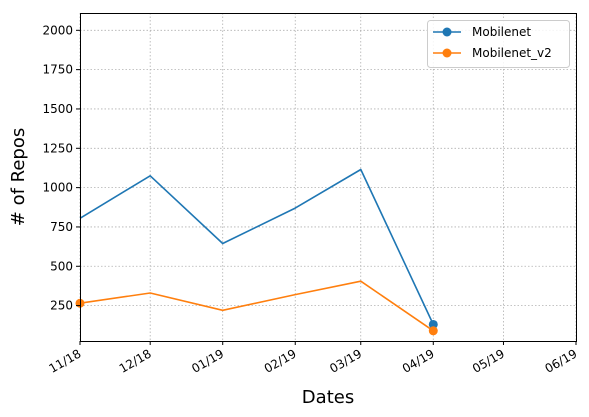 Image resolution: width=589 pixels, height=417 pixels. Describe the element at coordinates (57, 148) in the screenshot. I see `y-tick-label: 1250` at that location.